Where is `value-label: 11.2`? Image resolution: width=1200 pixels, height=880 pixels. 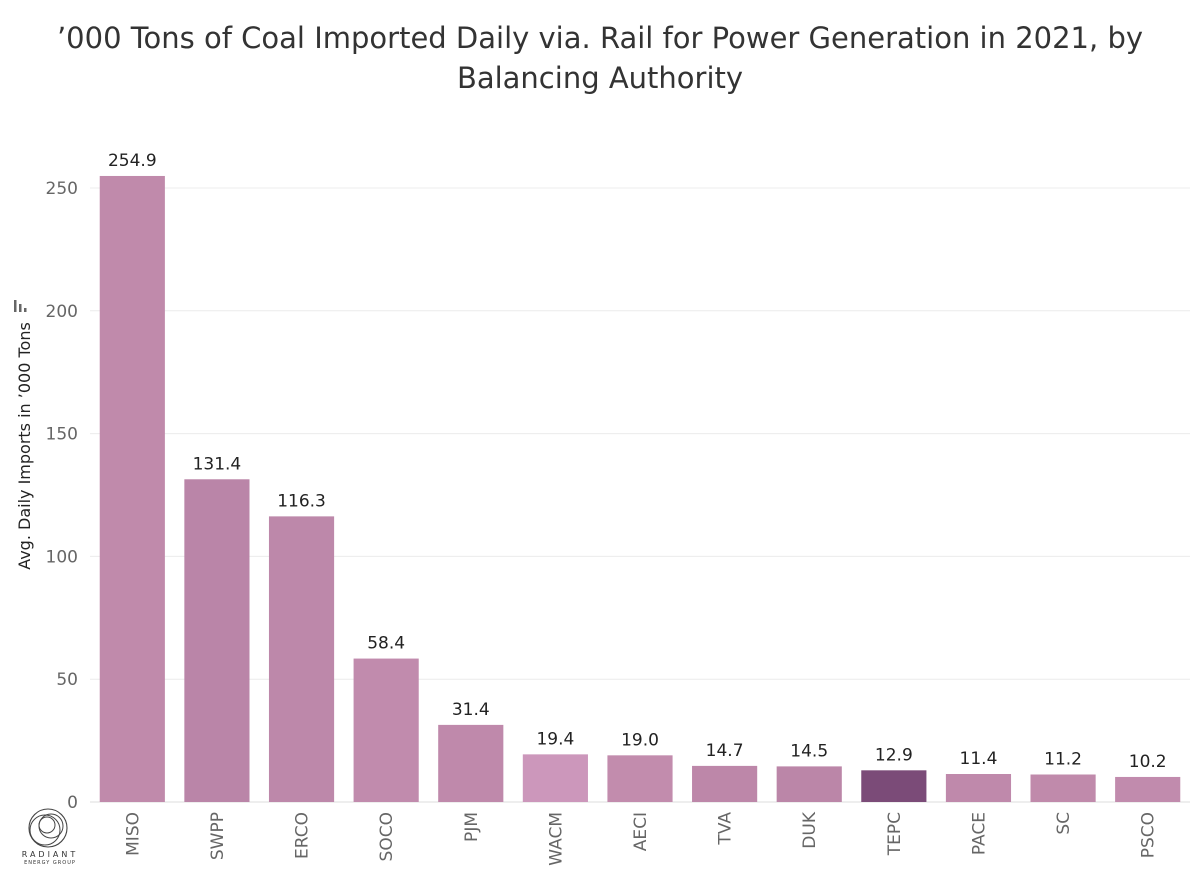
value-label: 11.2 is located at coordinates (1063, 759).